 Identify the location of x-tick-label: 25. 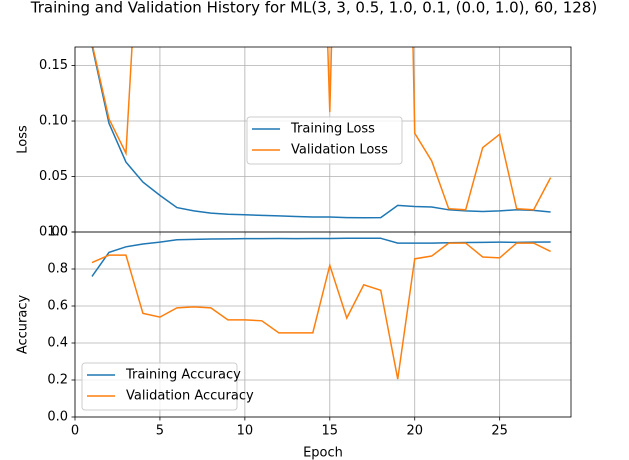
(499, 431).